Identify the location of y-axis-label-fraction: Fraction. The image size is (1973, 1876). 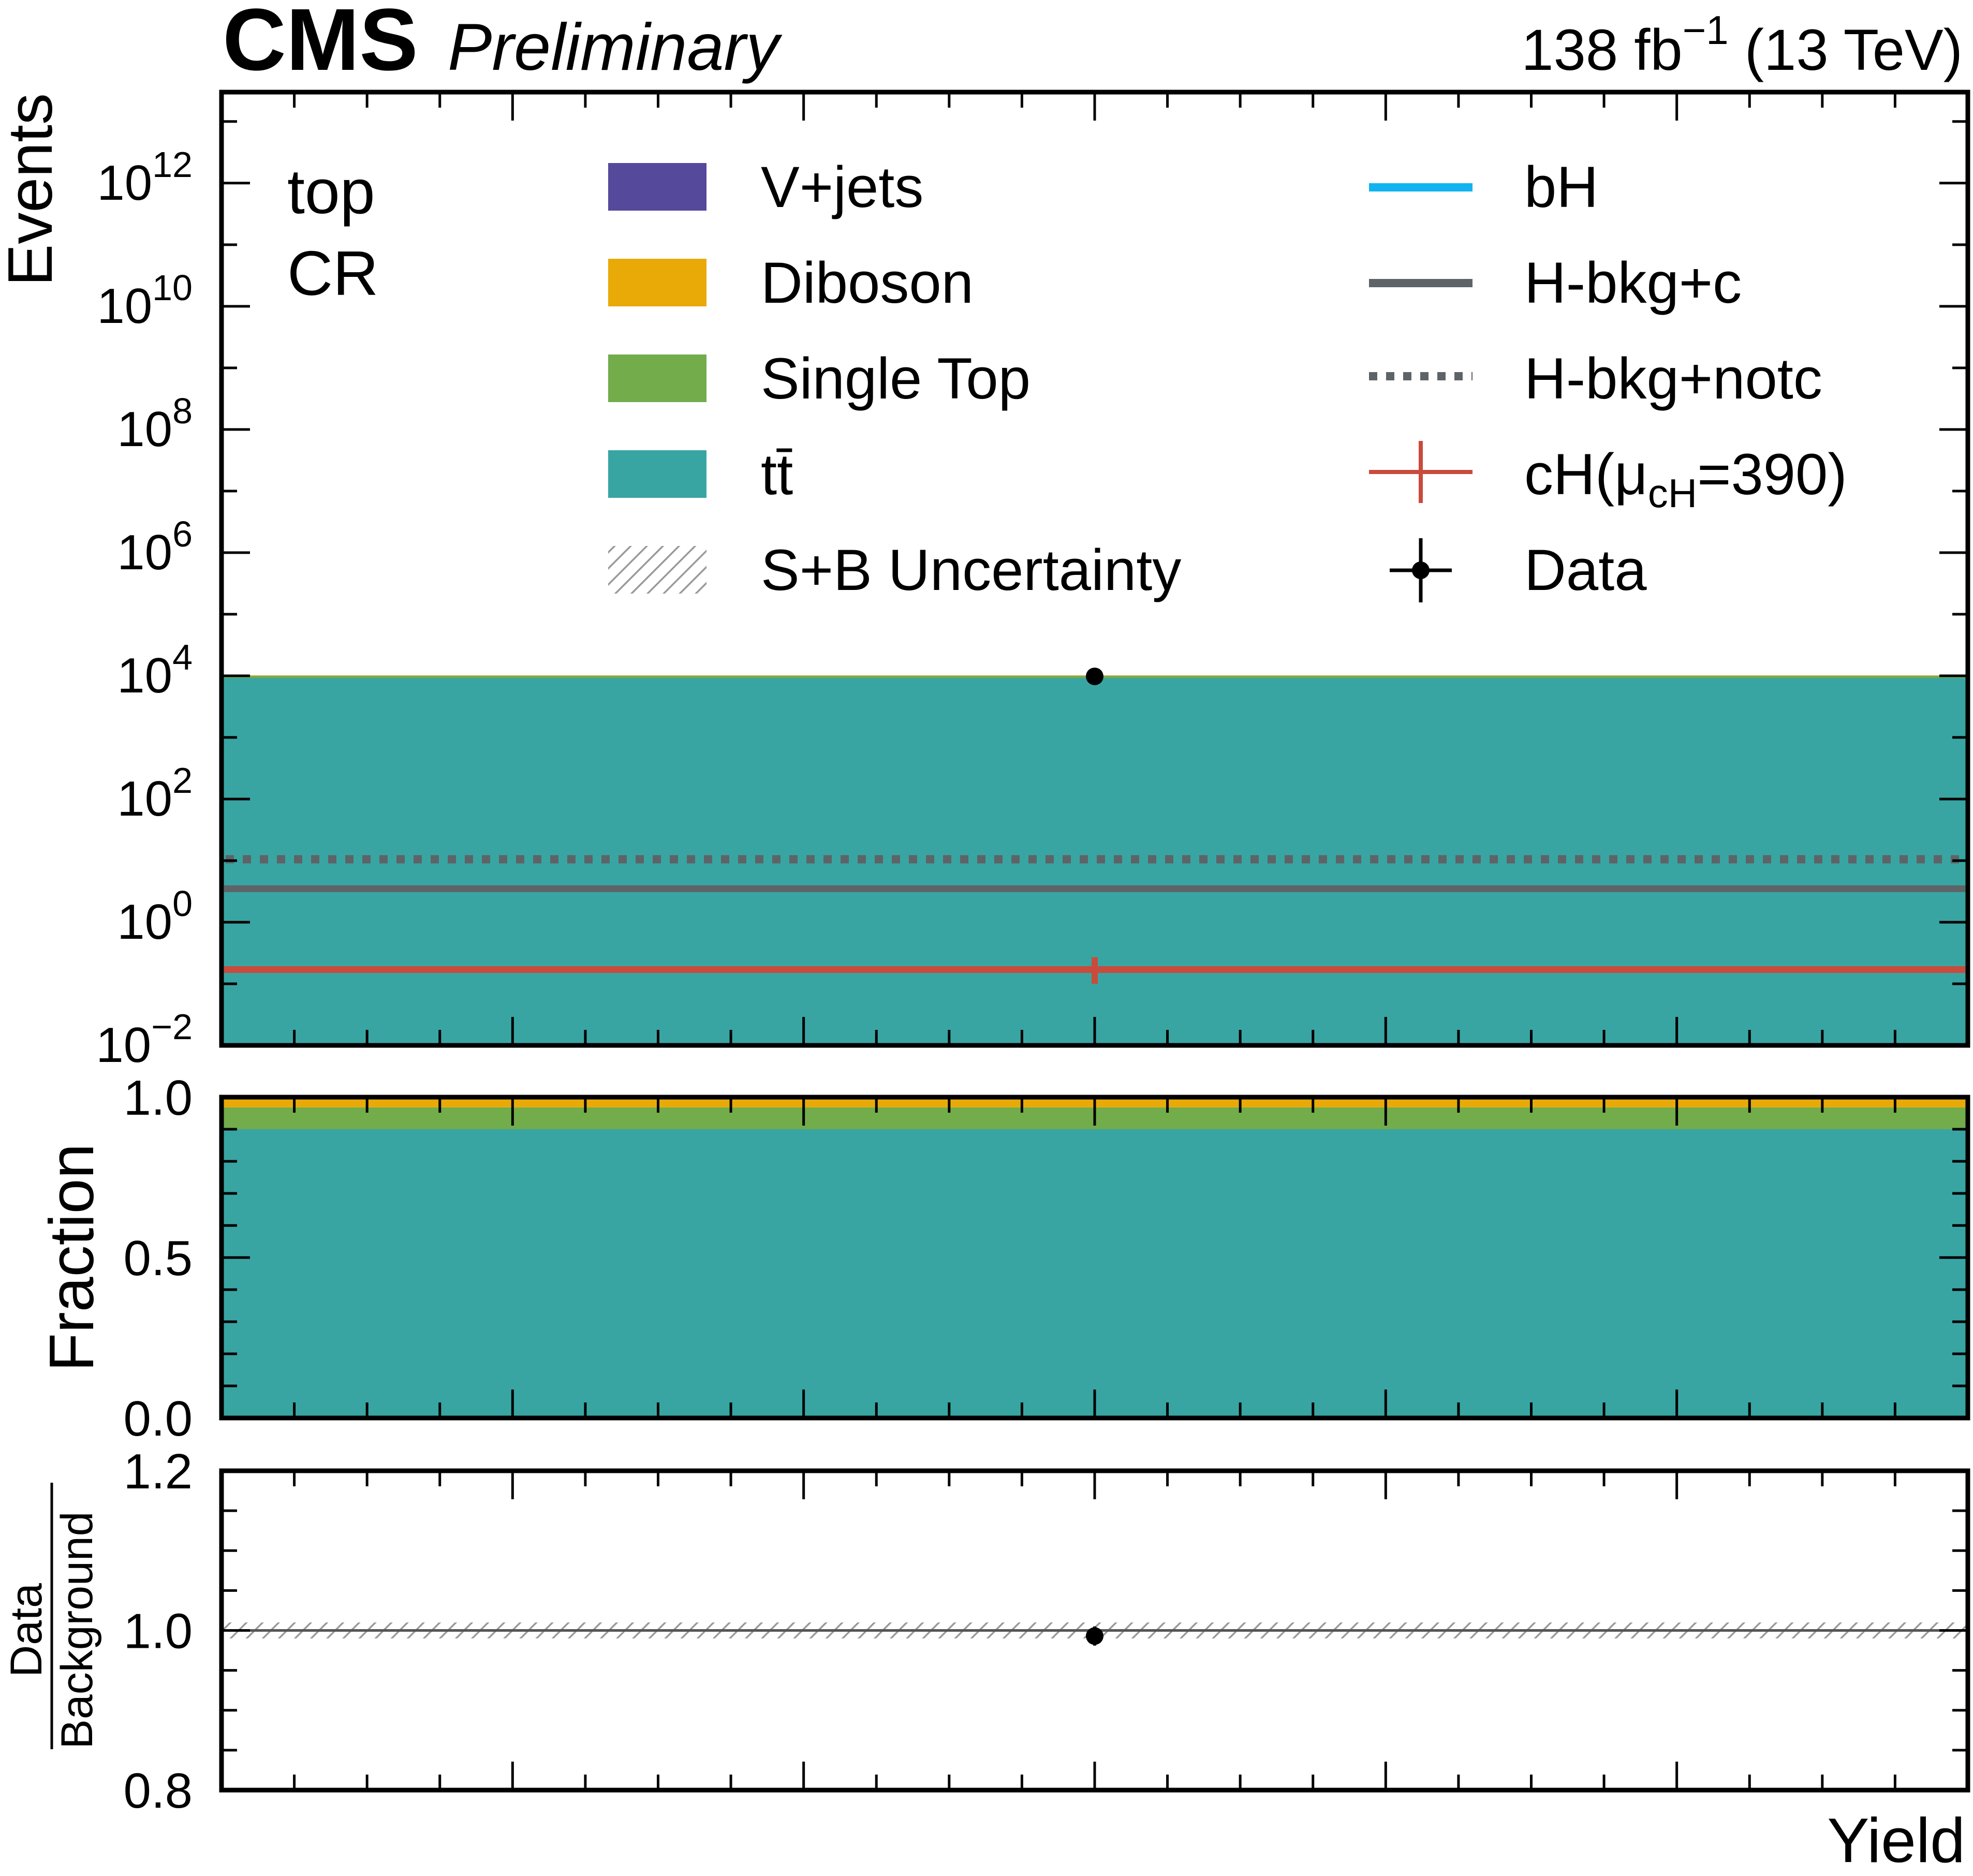
(71, 1258).